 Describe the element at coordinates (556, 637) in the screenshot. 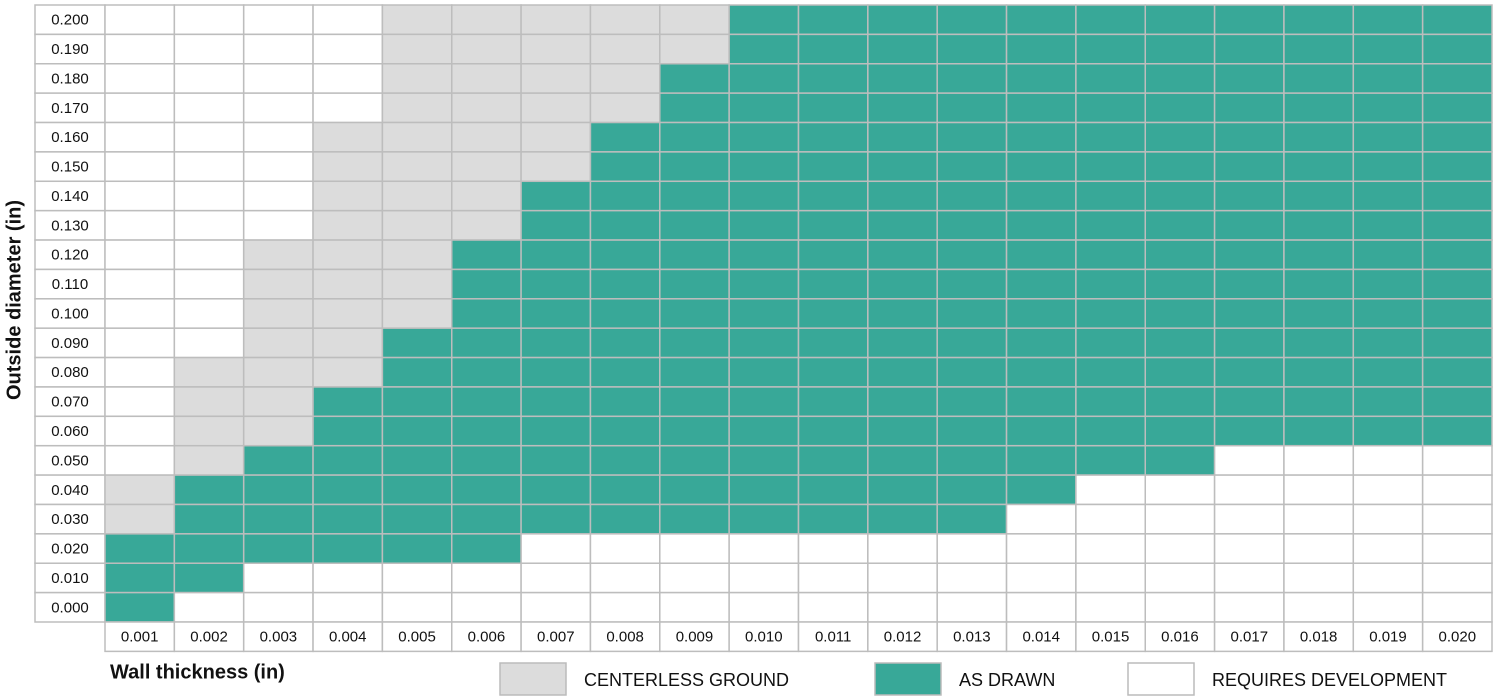

I see `x-tick-label: 0.007` at that location.